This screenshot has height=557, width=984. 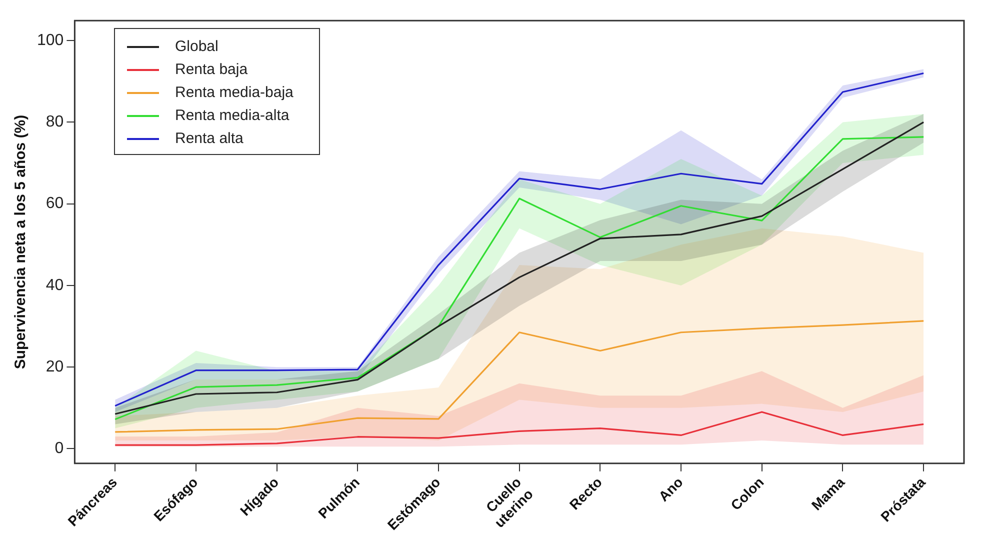 I want to click on y-axis-title: Supervivencia neta a los 5 años (%), so click(x=21, y=242).